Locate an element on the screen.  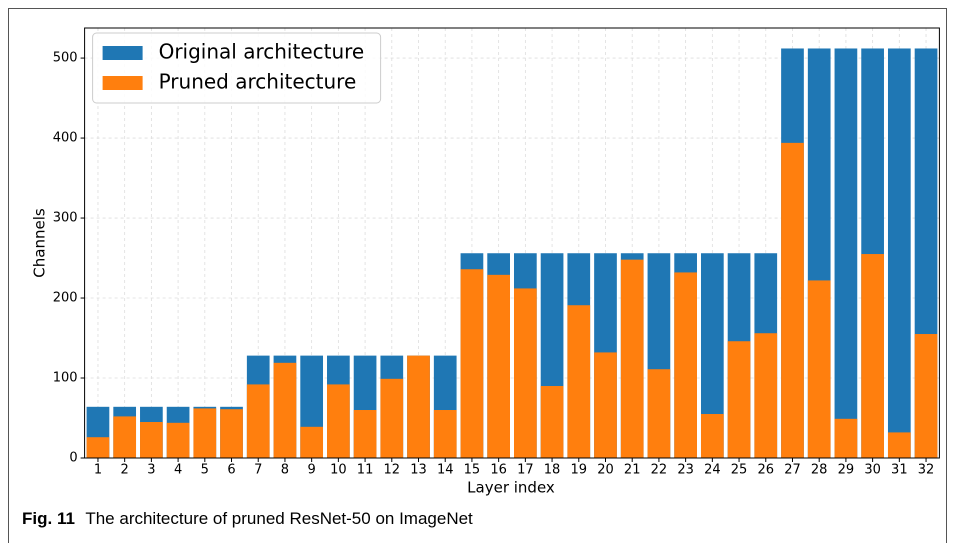
x-tick-label: 10 is located at coordinates (338, 470).